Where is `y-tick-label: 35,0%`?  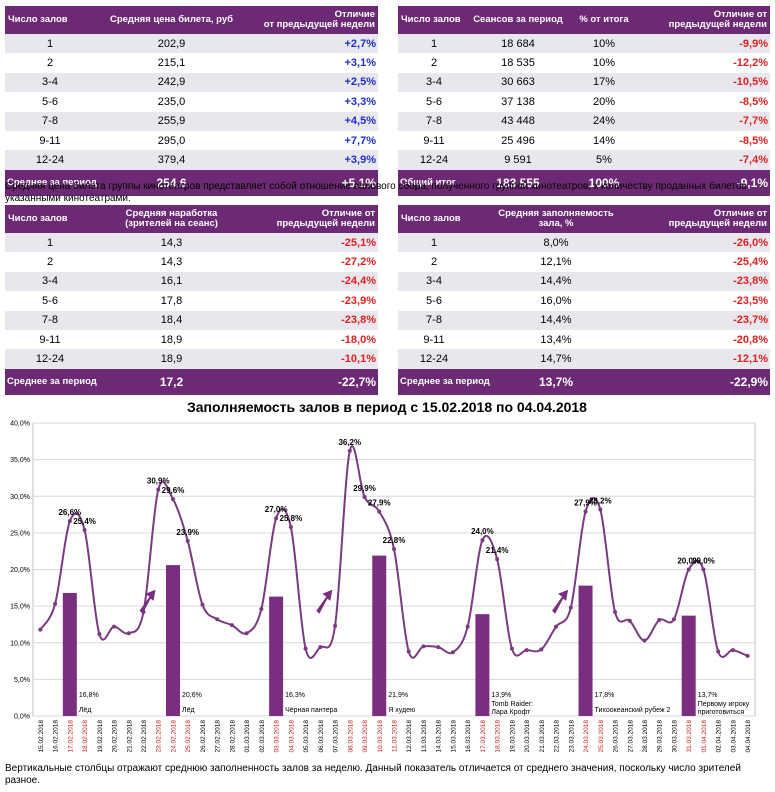 y-tick-label: 35,0% is located at coordinates (20, 460).